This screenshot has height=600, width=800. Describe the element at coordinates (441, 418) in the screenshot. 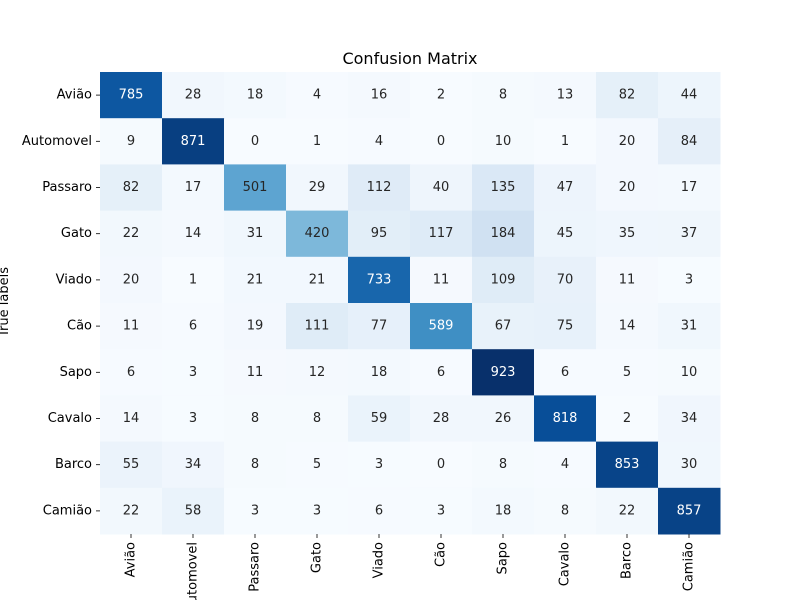

I see `cell-value-label: 28` at that location.